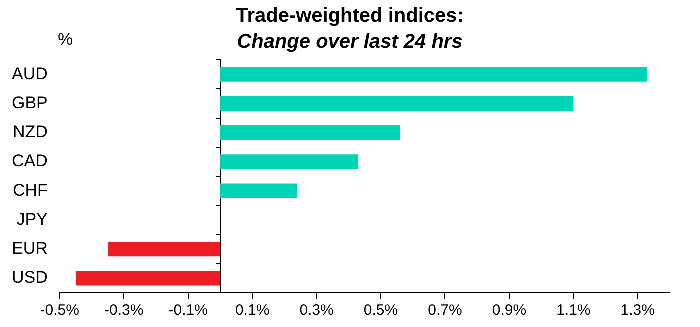 The width and height of the screenshot is (700, 327). Describe the element at coordinates (30, 132) in the screenshot. I see `y-tick-label: NZD` at that location.